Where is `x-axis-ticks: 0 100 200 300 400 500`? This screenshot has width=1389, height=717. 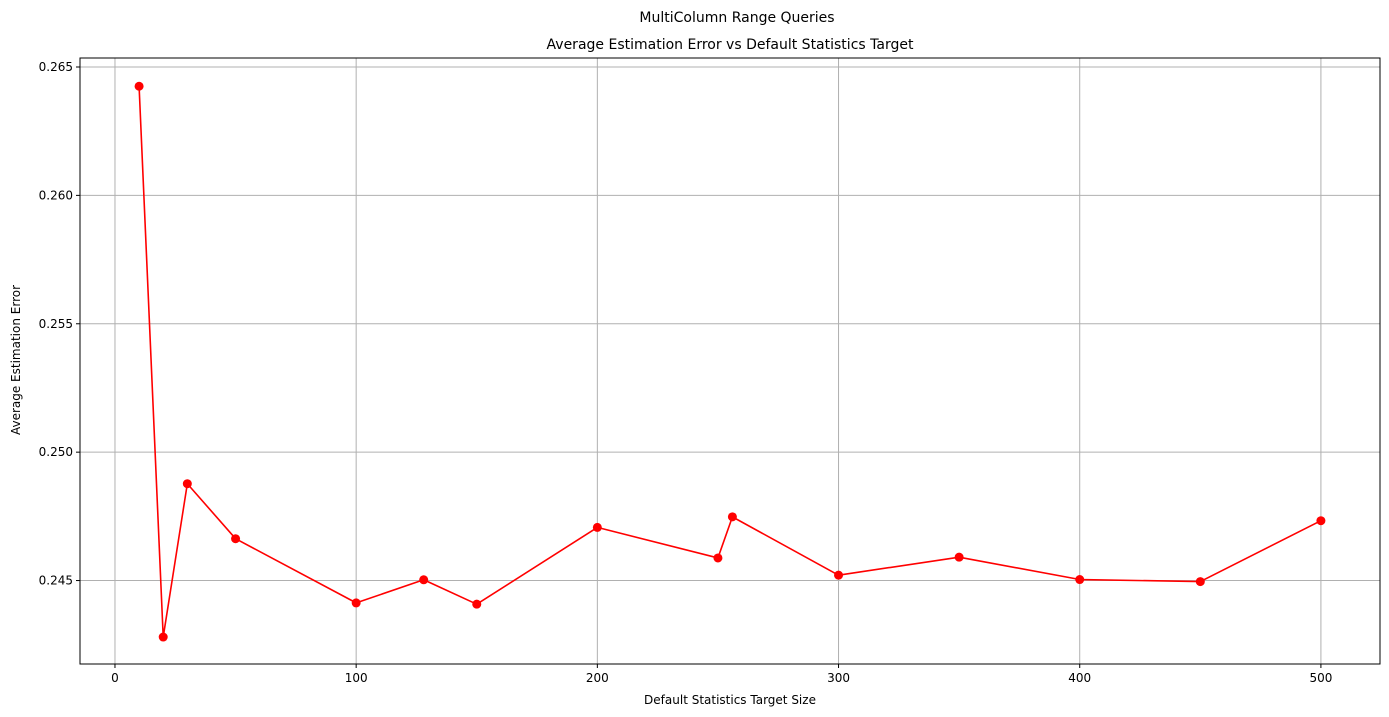
x-axis-ticks: 0 100 200 300 400 500 is located at coordinates (721, 674).